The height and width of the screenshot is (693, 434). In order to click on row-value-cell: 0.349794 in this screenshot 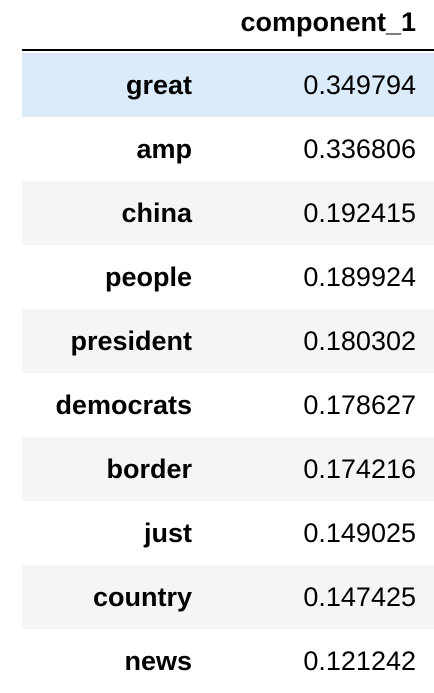, I will do `click(359, 85)`.